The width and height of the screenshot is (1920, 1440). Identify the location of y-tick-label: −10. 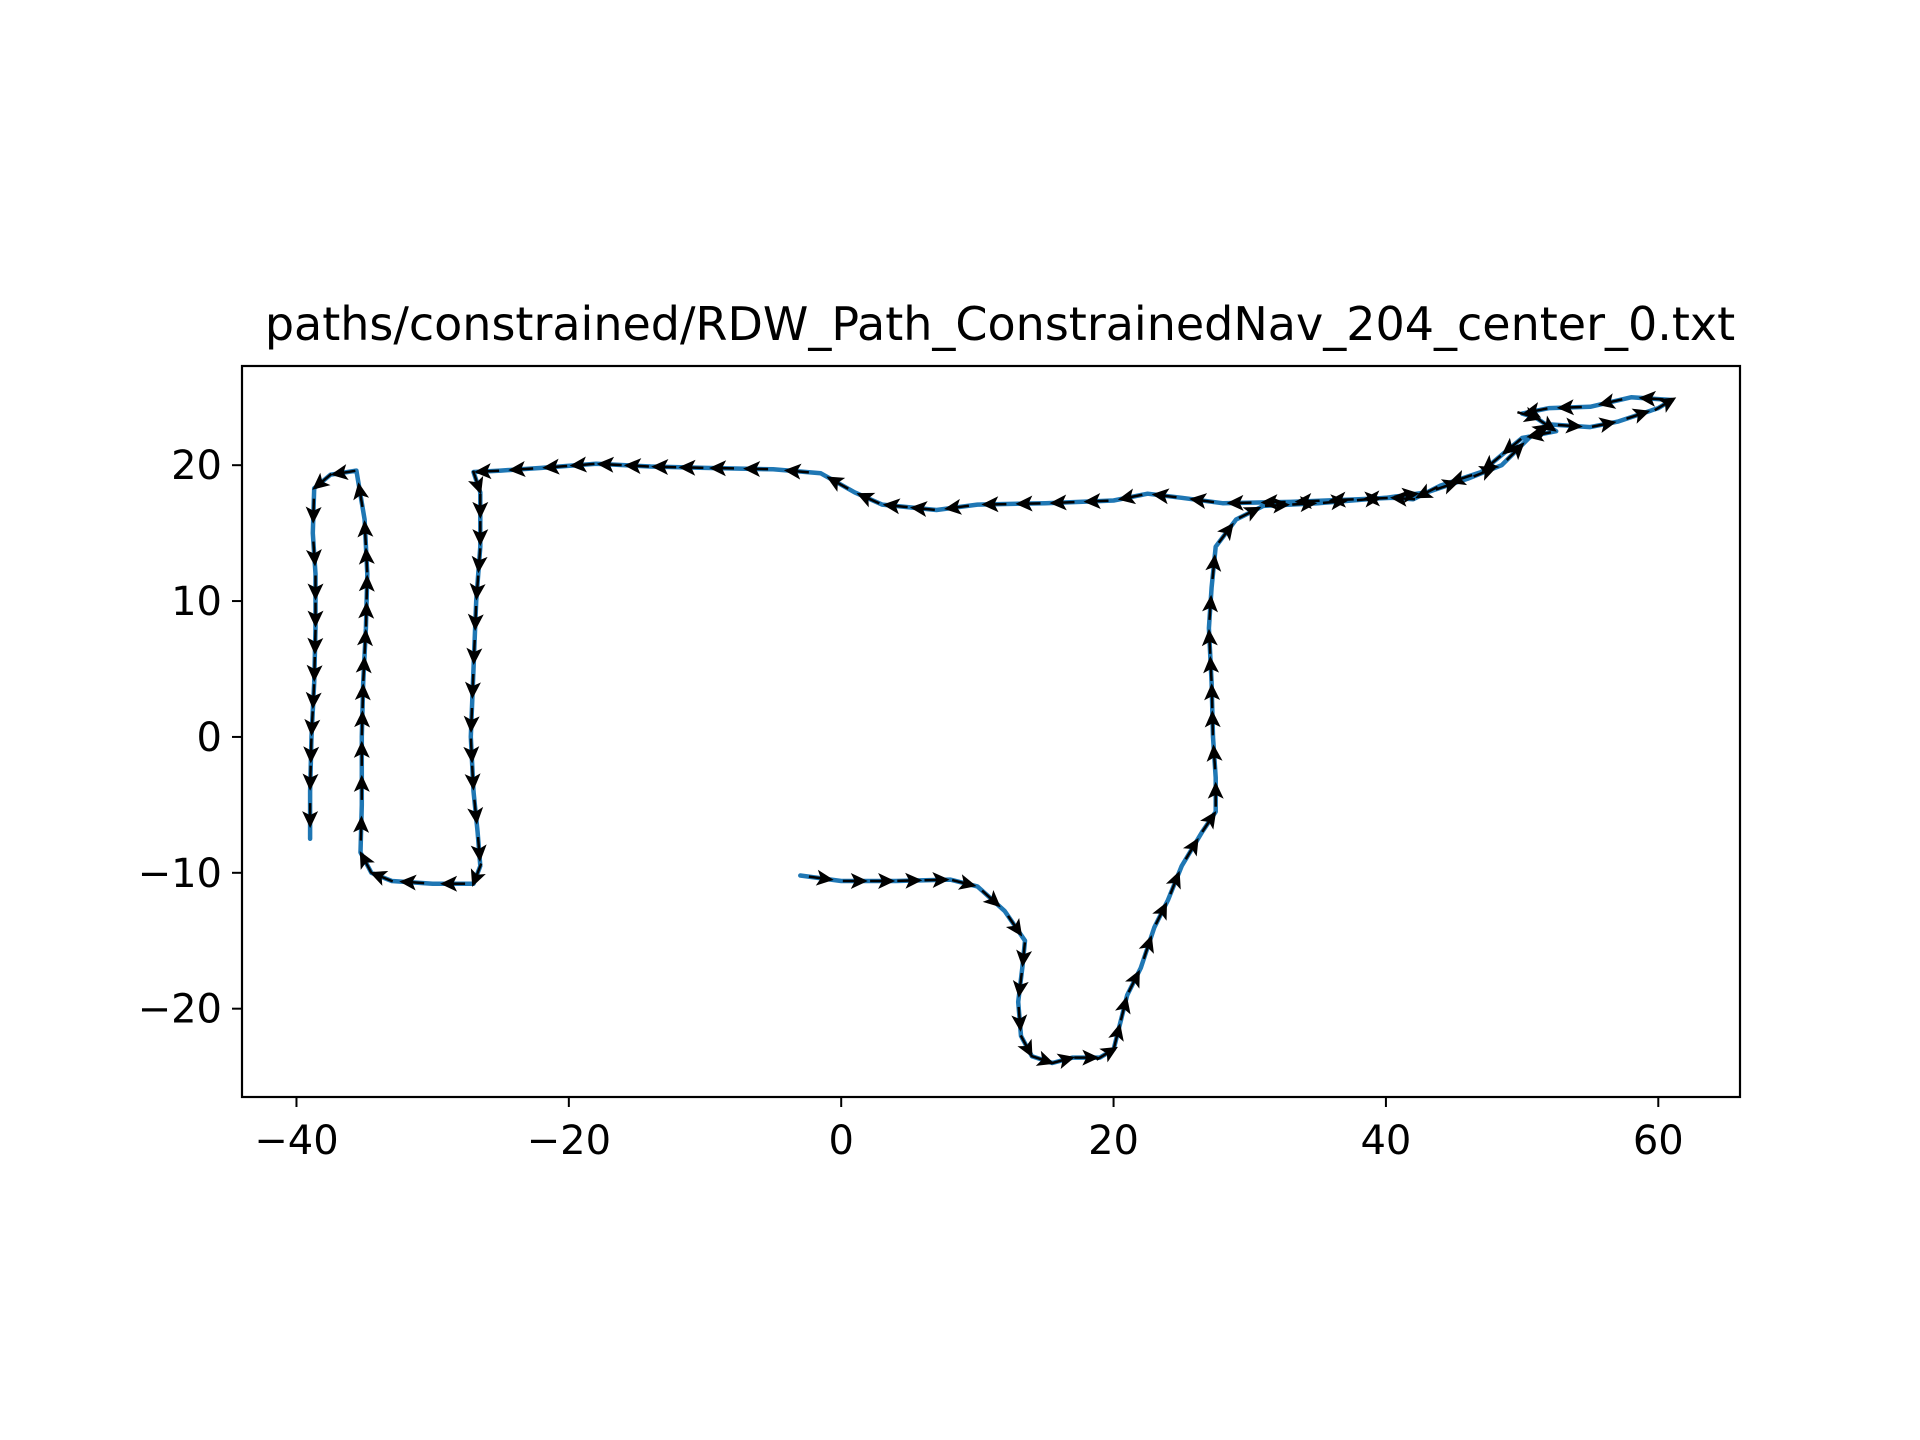
(180, 874).